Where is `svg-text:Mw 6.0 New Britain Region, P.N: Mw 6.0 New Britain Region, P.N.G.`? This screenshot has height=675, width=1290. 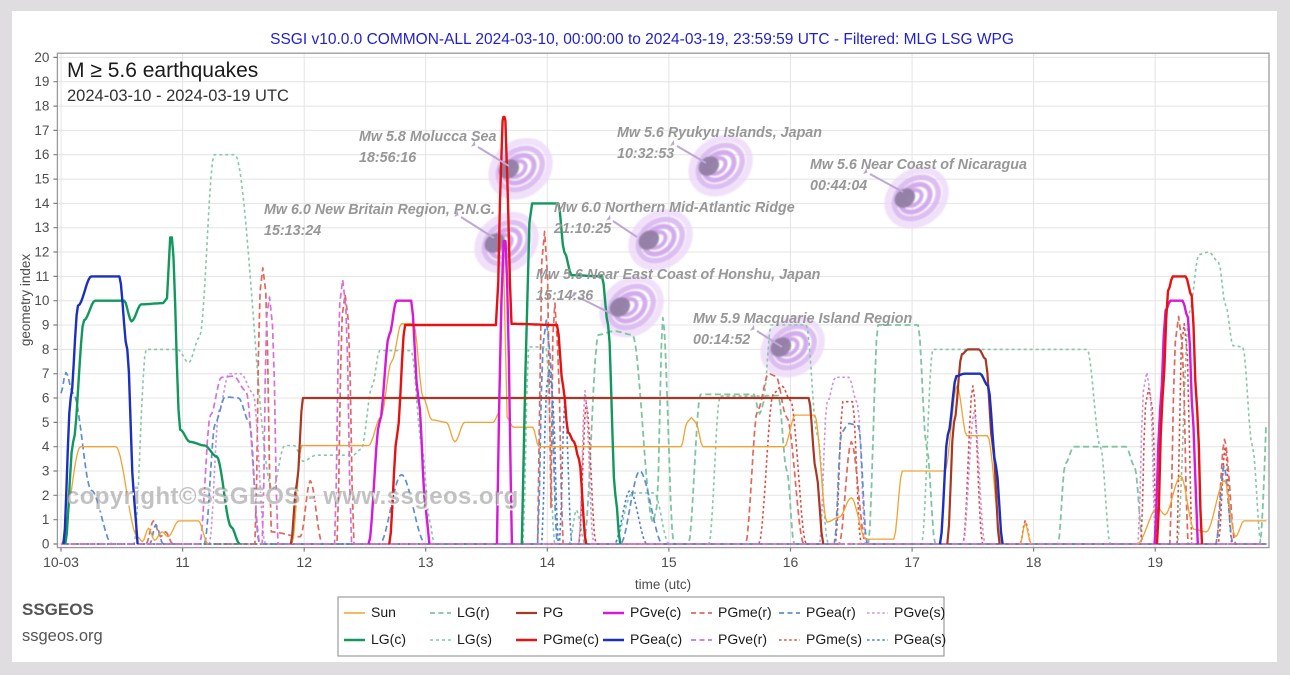
svg-text:Mw 6.0 New Britain Region, P.N: Mw 6.0 New Britain Region, P.N.G. is located at coordinates (379, 210).